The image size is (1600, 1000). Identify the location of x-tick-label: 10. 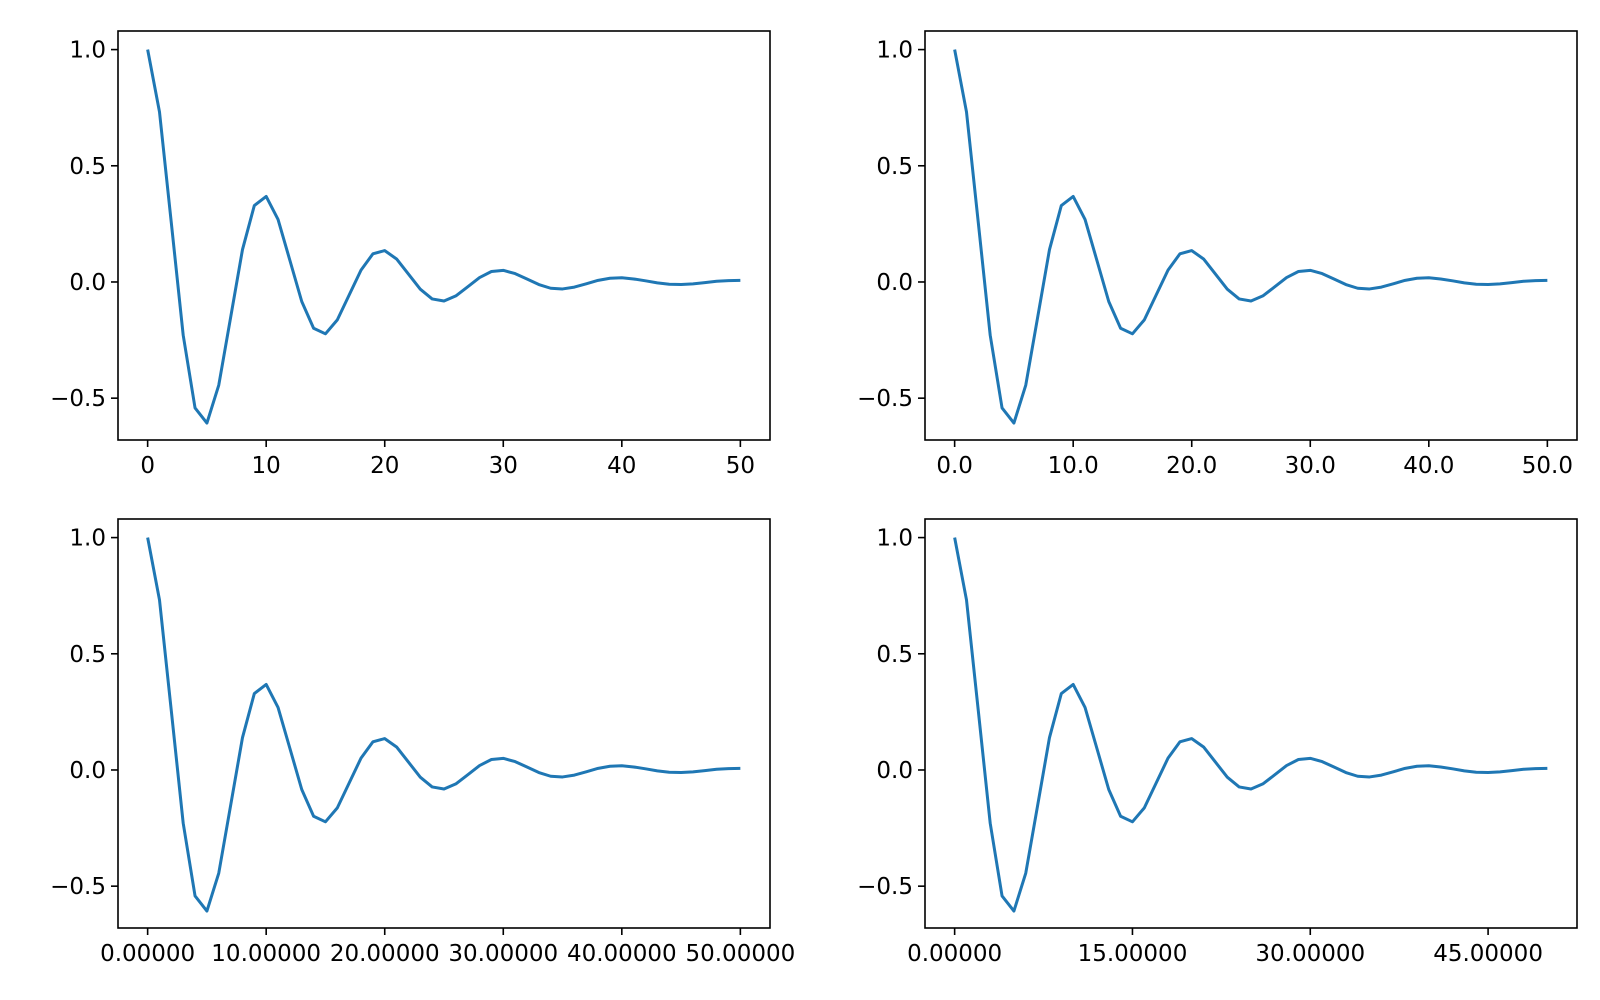
(266, 466).